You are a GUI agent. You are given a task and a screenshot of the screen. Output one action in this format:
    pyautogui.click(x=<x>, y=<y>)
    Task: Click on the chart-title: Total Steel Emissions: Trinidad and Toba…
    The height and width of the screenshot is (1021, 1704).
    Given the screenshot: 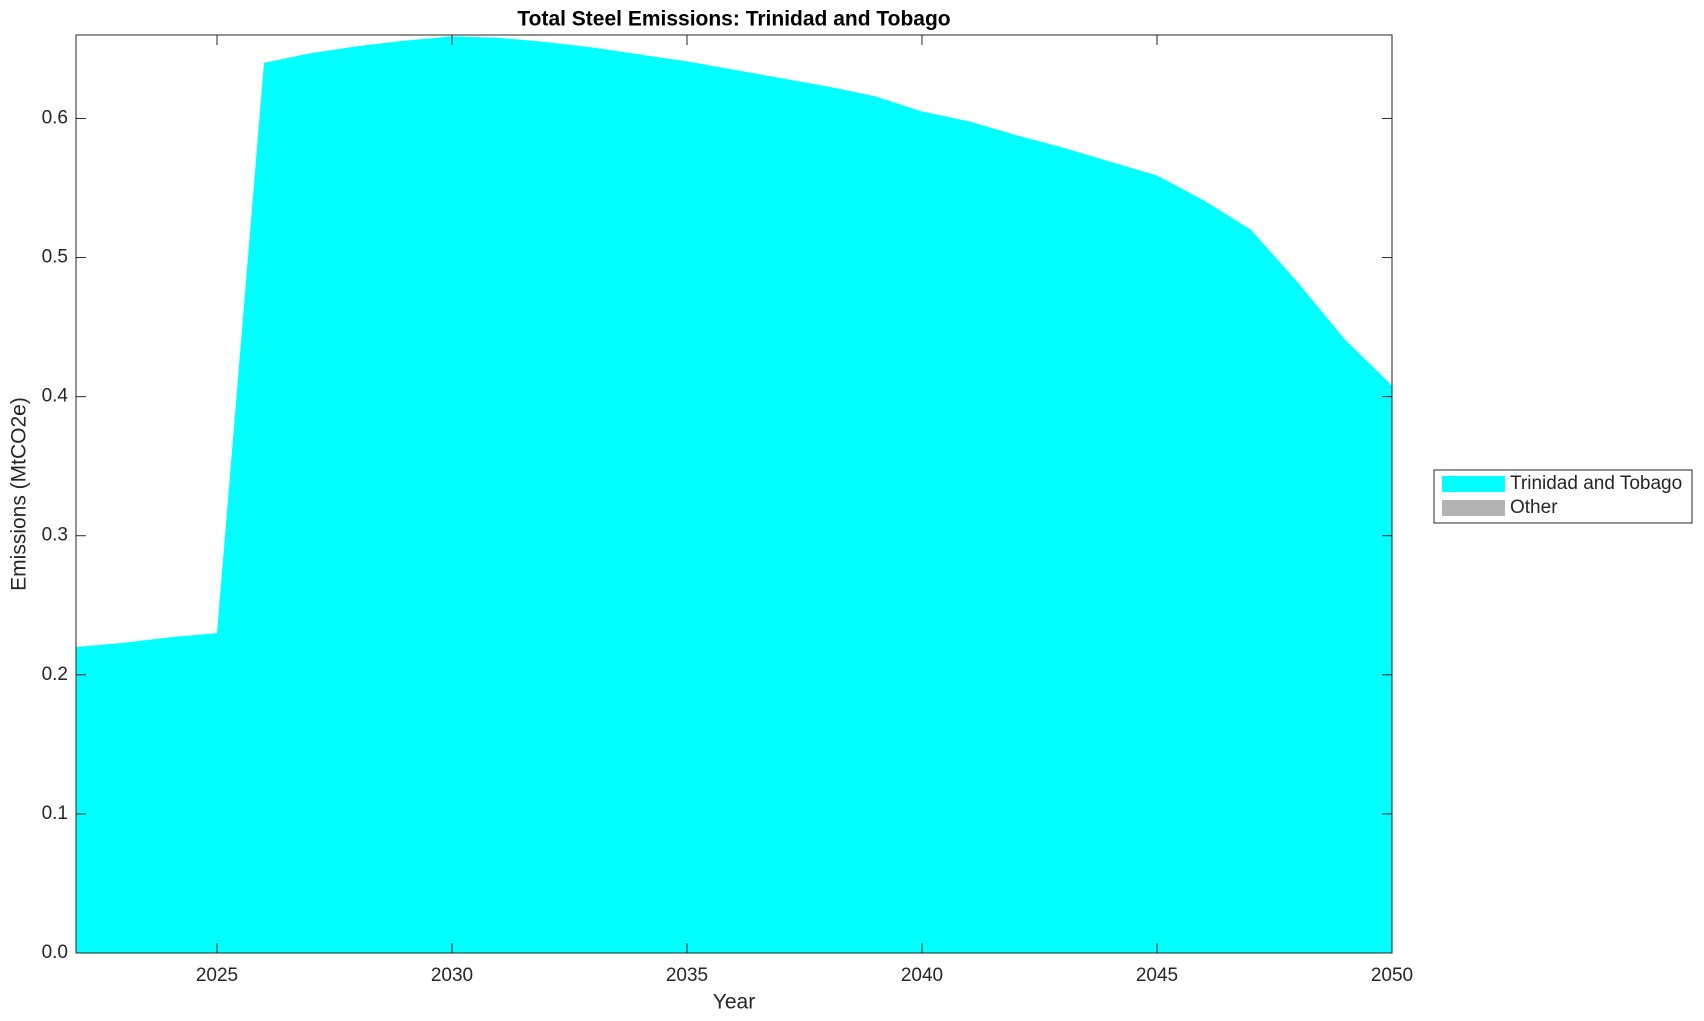 What is the action you would take?
    pyautogui.click(x=733, y=19)
    